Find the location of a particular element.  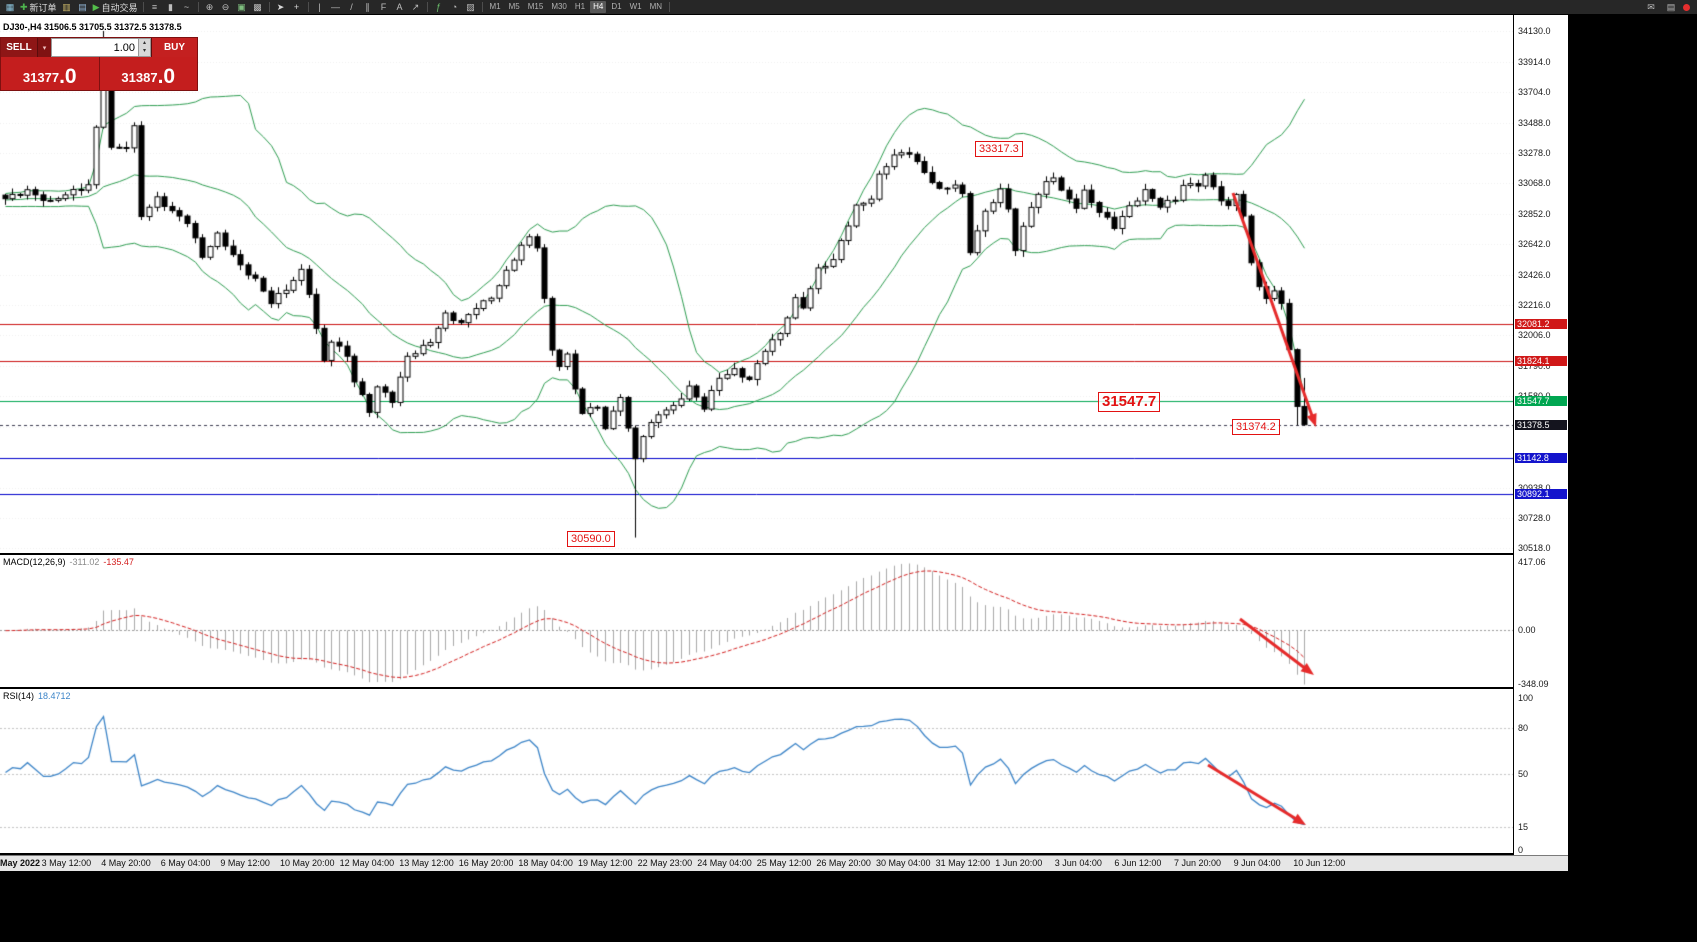

fibonacci-icon: F is located at coordinates (383, 6).